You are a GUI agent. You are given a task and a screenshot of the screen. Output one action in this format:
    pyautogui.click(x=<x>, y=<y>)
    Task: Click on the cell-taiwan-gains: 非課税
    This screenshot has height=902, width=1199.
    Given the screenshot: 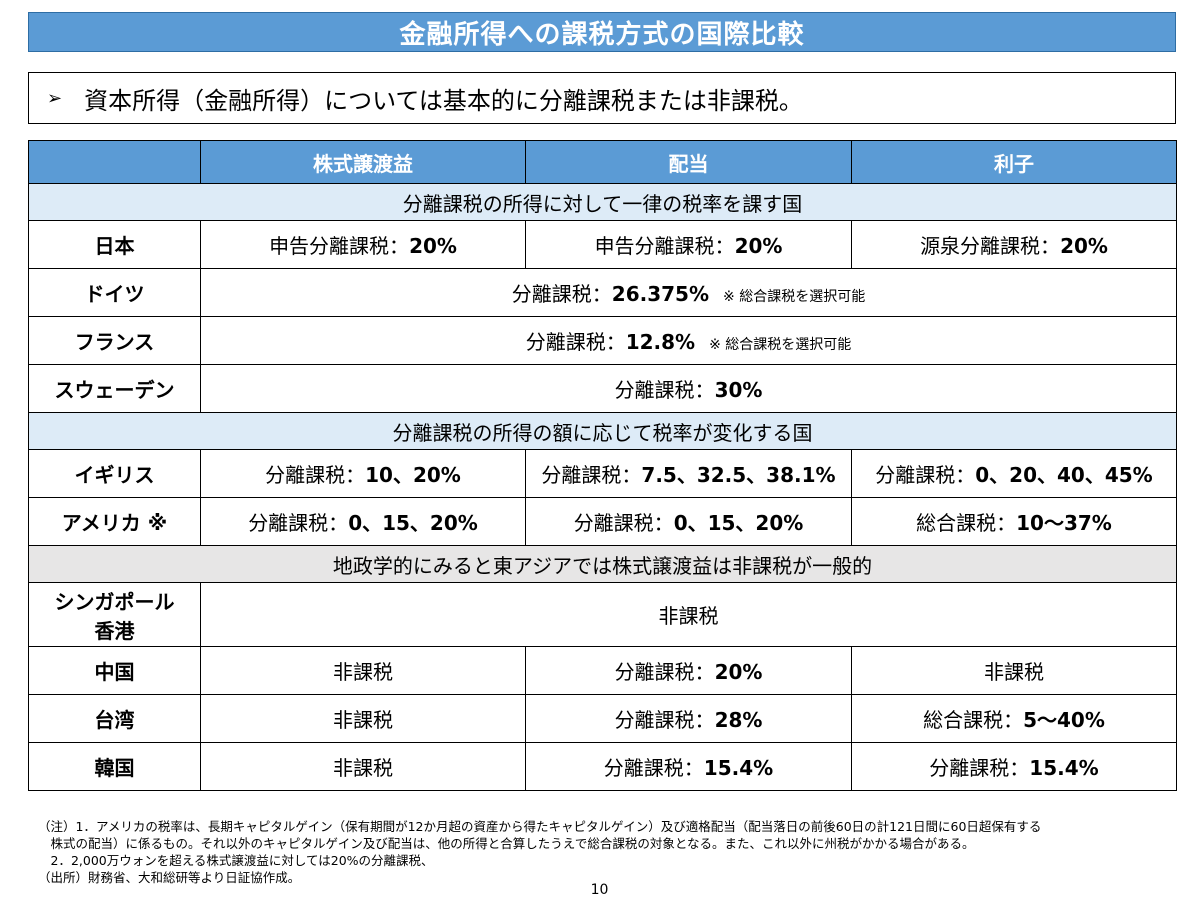 What is the action you would take?
    pyautogui.click(x=363, y=718)
    